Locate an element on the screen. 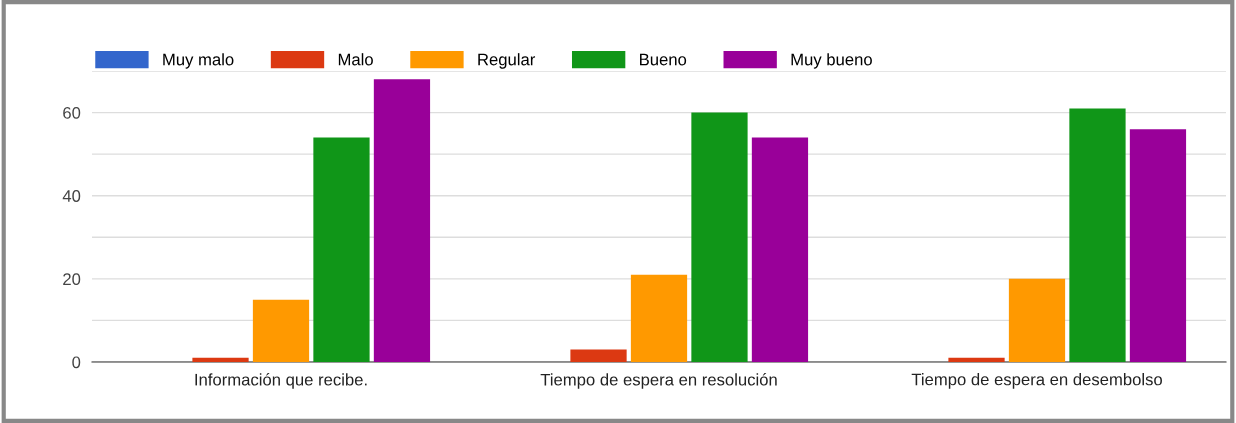  x-tick-label: Tiempo de espera en desembolso is located at coordinates (1036, 381).